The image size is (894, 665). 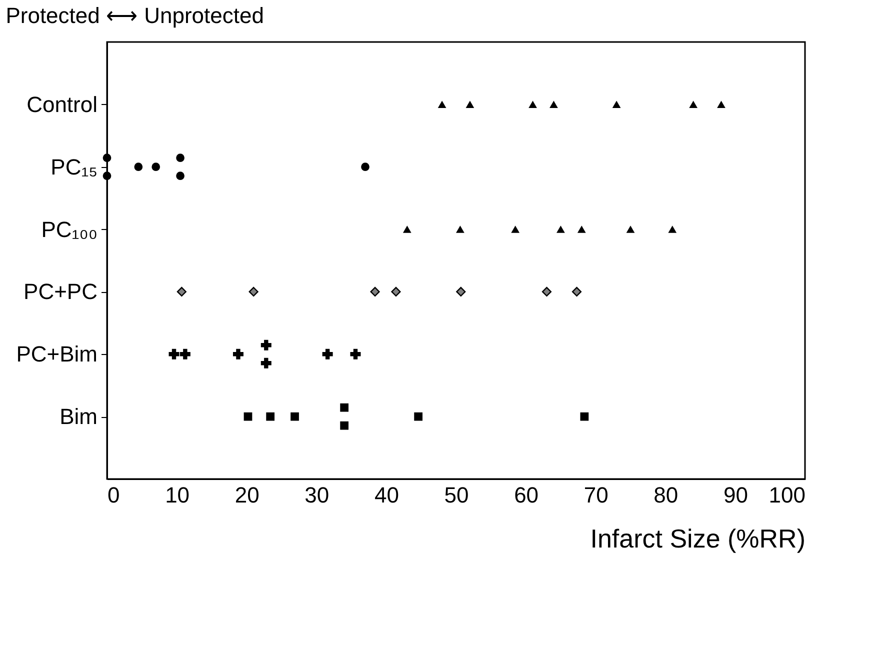 I want to click on x-tick-label: 60, so click(x=526, y=495).